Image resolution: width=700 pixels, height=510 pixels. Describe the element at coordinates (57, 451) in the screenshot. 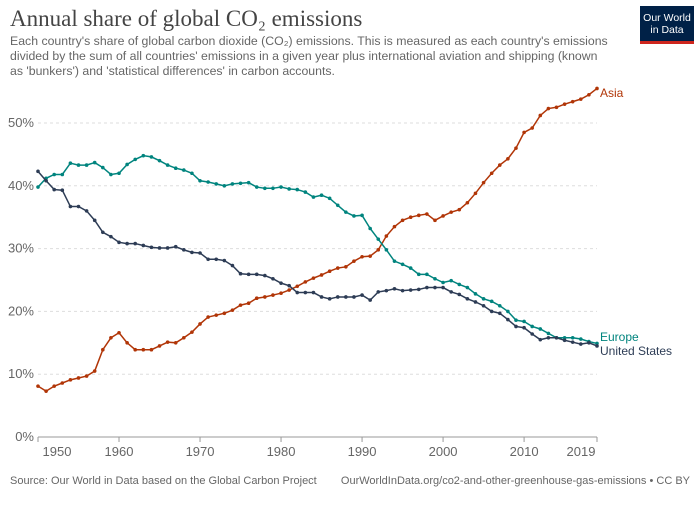

I see `x-tick-label: 1950` at that location.